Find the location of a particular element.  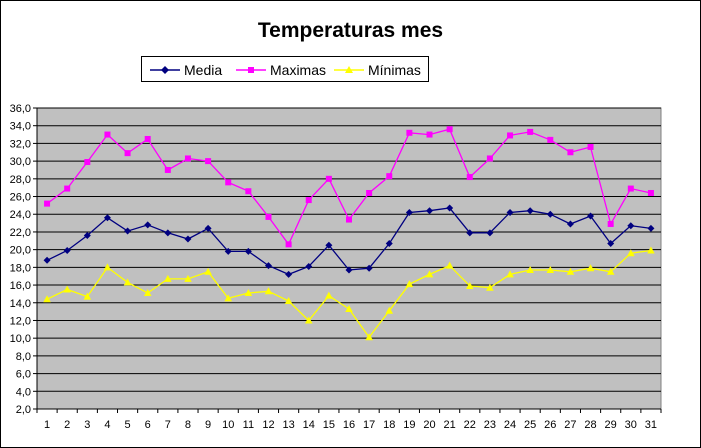

chart-title: Temperaturas mes is located at coordinates (350, 30).